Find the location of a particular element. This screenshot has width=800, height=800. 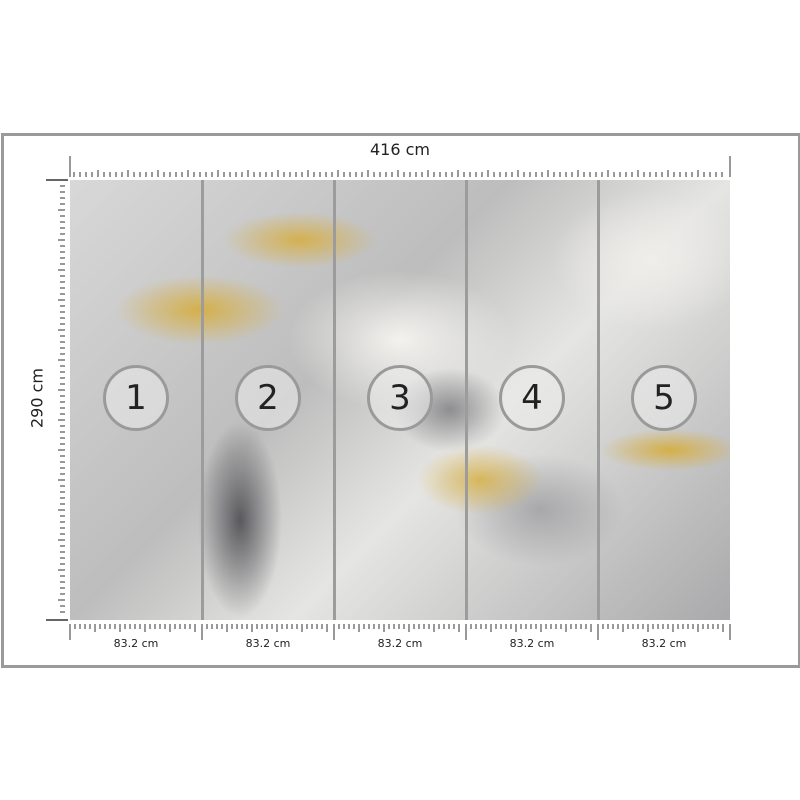

panel-number-5: 5 is located at coordinates (664, 398).